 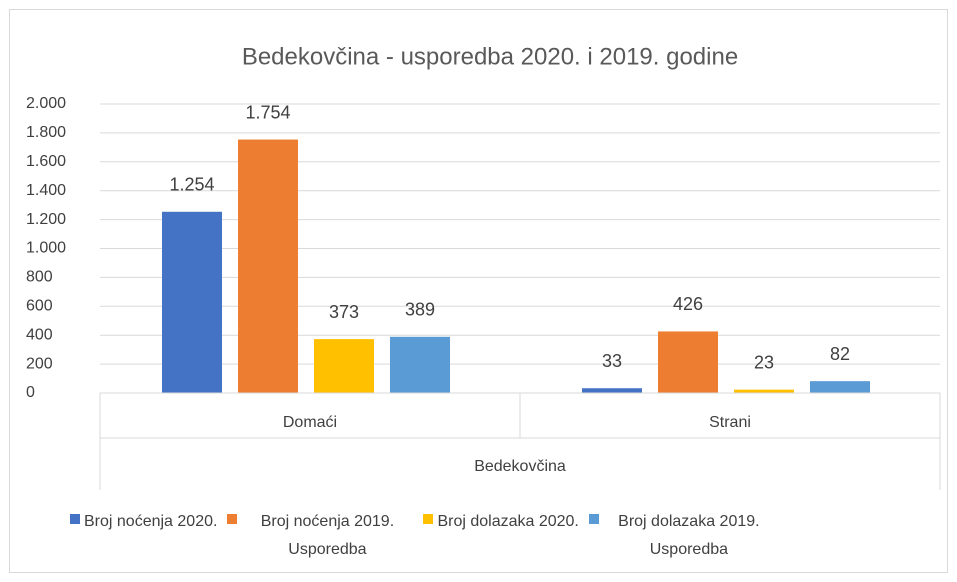 What do you see at coordinates (520, 466) in the screenshot?
I see `group-label: Bedekovčina` at bounding box center [520, 466].